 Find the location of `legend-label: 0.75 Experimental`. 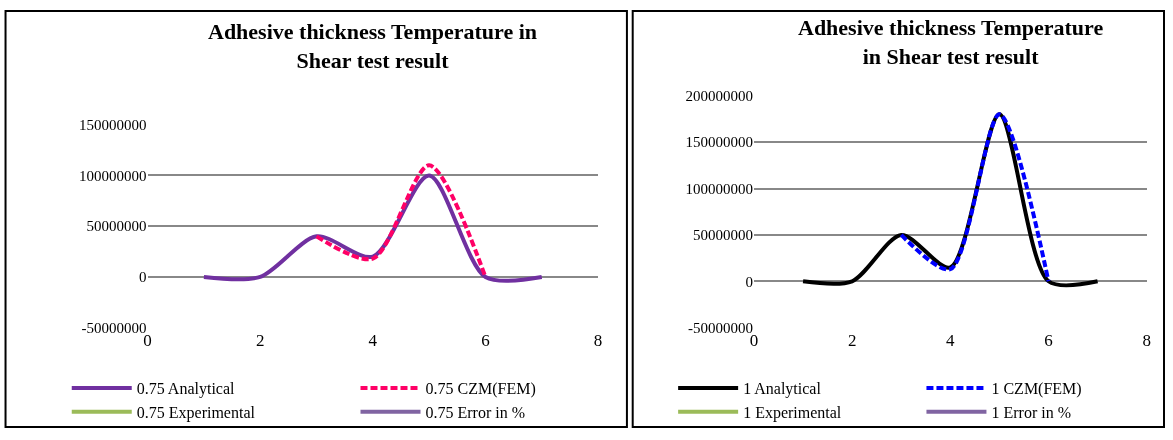

legend-label: 0.75 Experimental is located at coordinates (196, 413).